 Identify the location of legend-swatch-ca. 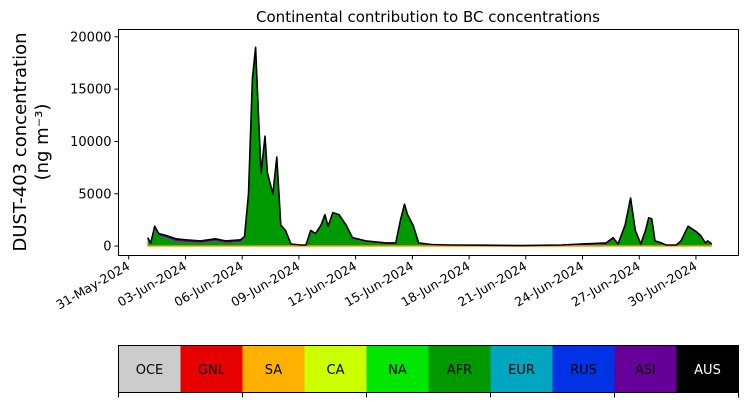
(335, 369).